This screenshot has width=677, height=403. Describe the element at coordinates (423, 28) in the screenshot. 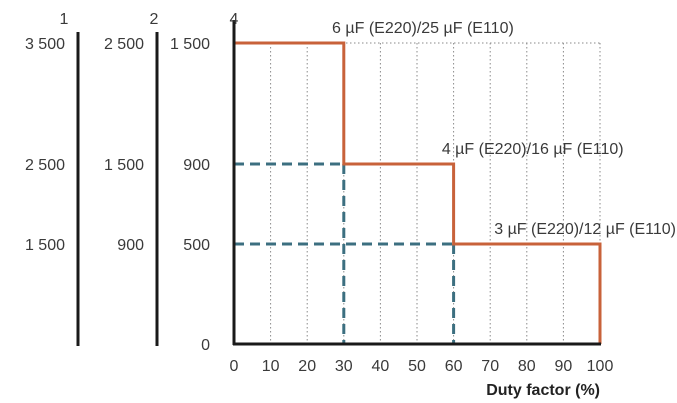

I see `step-annotation: 6 µF (E220)/25 µF (E110)` at that location.